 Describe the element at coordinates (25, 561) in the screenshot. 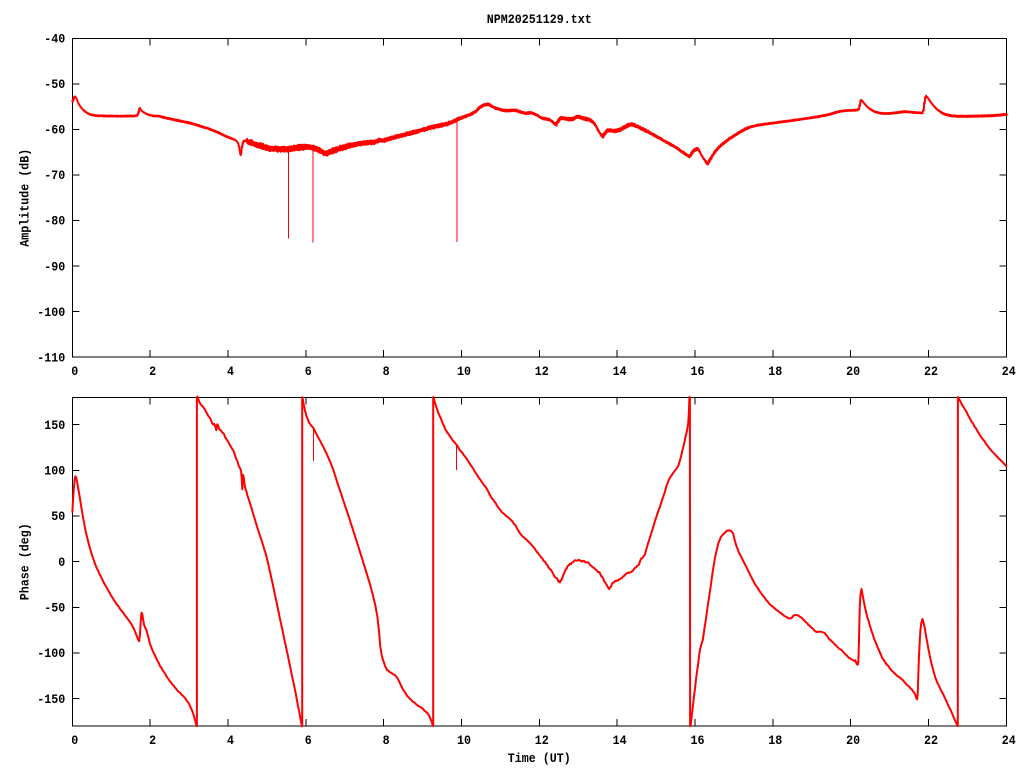

I see `svg-text: Phase (deg)` at that location.